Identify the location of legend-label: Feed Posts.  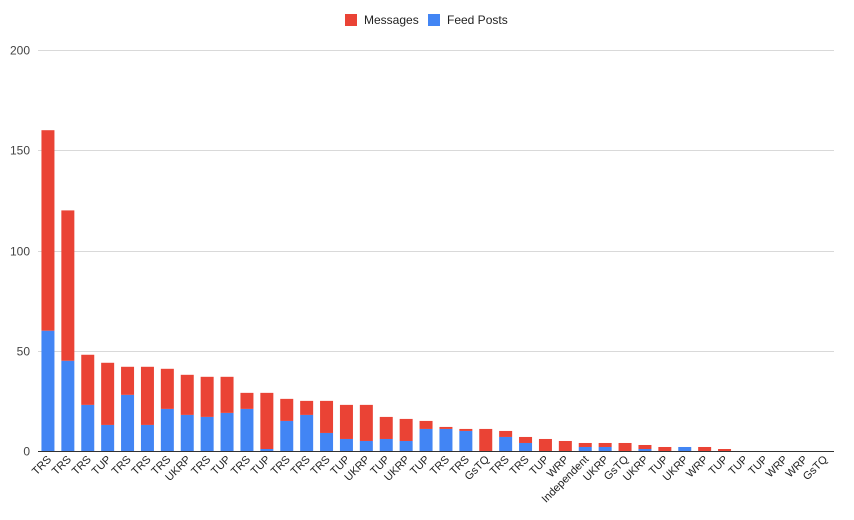
(477, 20).